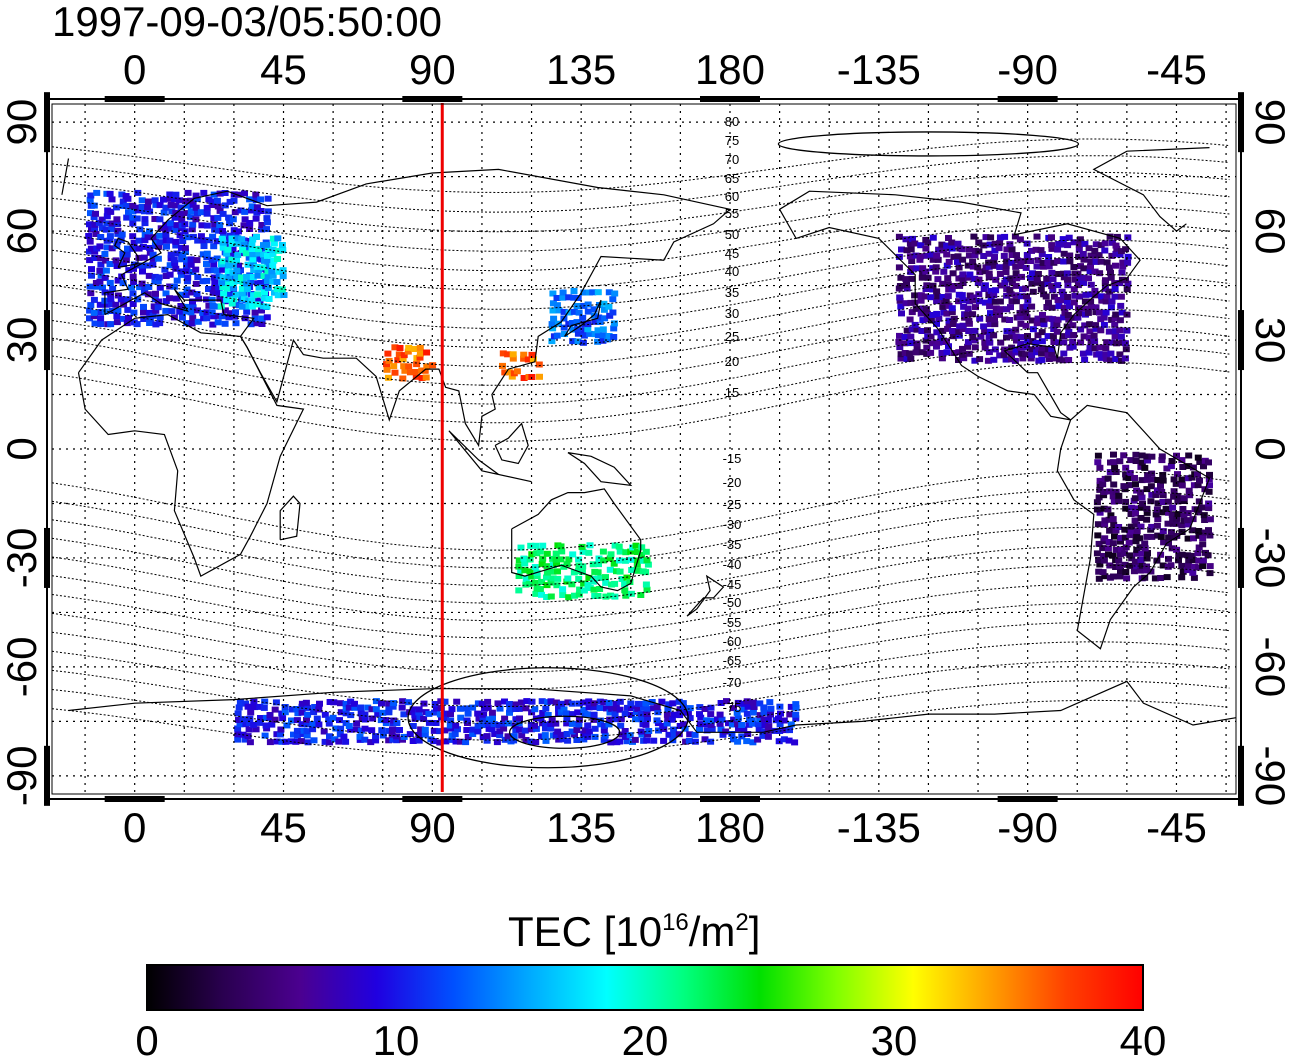 This screenshot has height=1057, width=1292. I want to click on bottom-frame-tick, so click(432, 799).